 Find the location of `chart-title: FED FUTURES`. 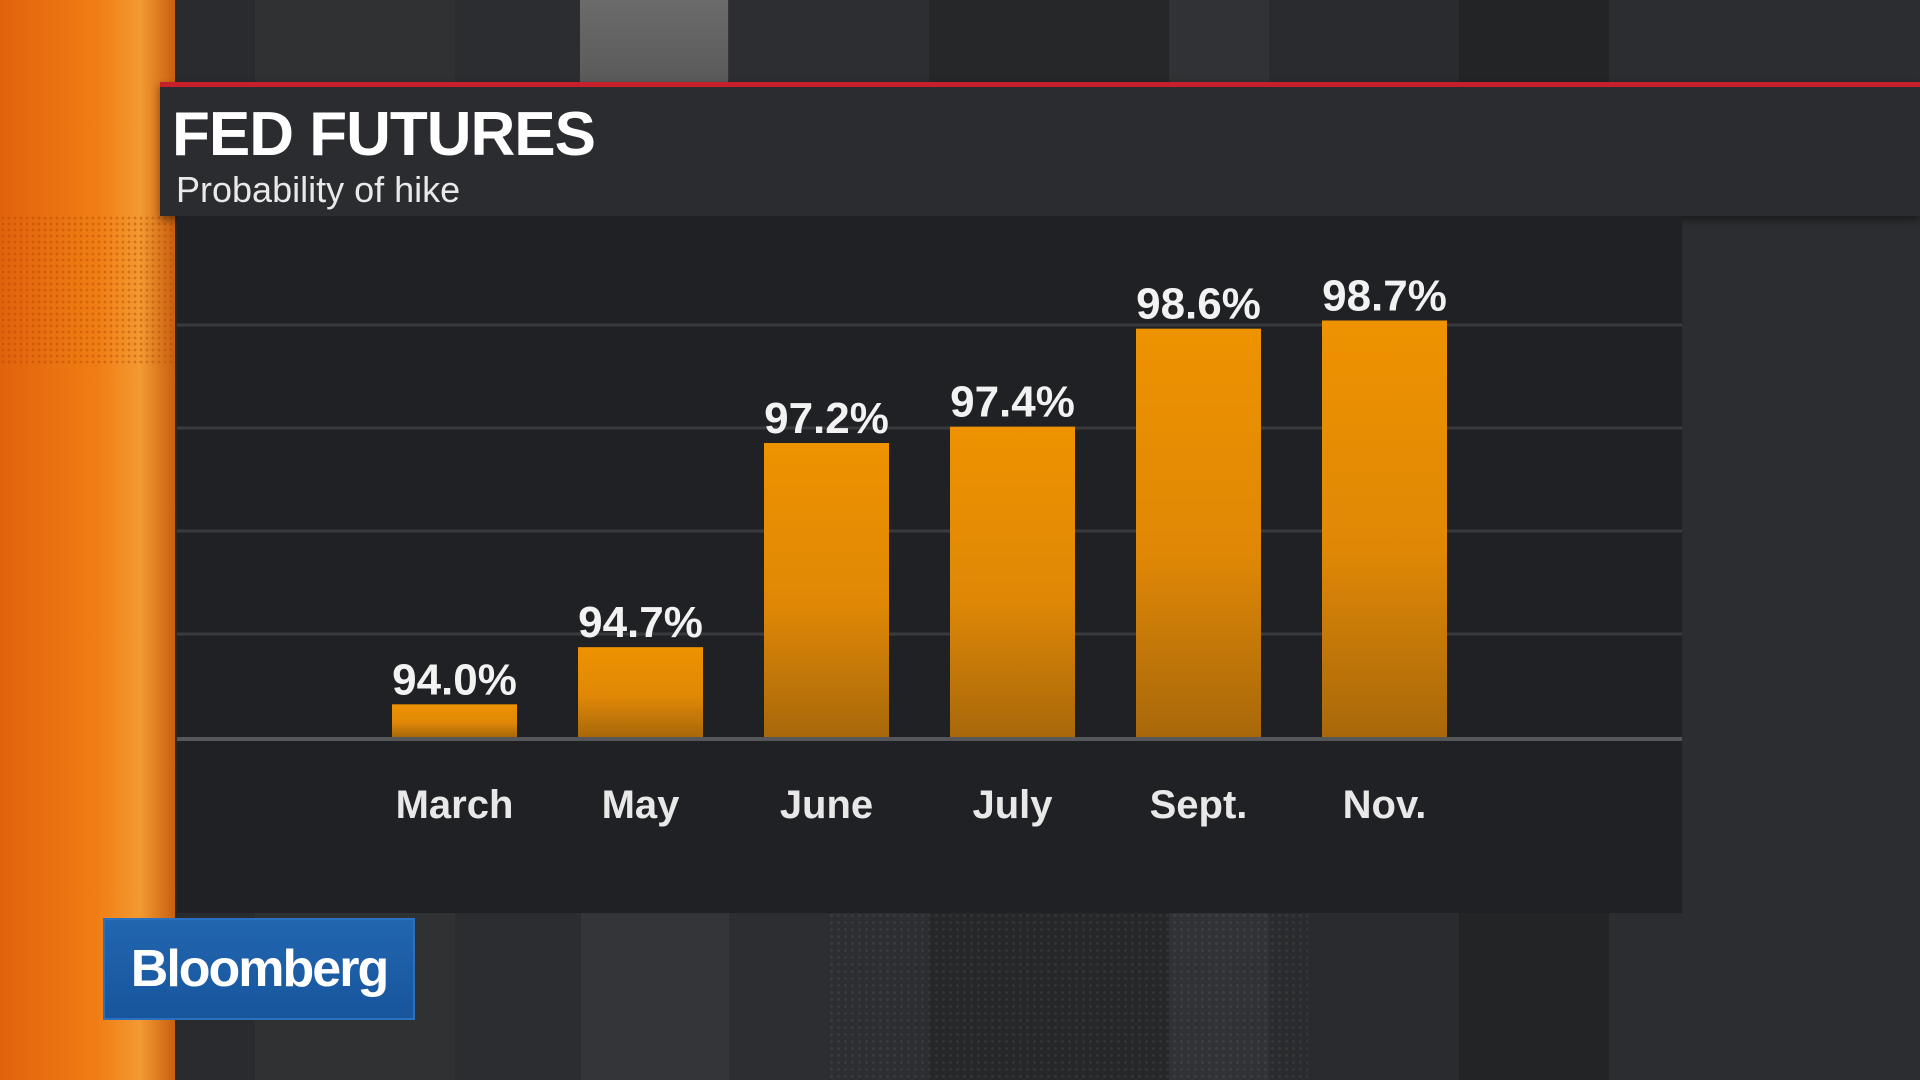

chart-title: FED FUTURES is located at coordinates (384, 134).